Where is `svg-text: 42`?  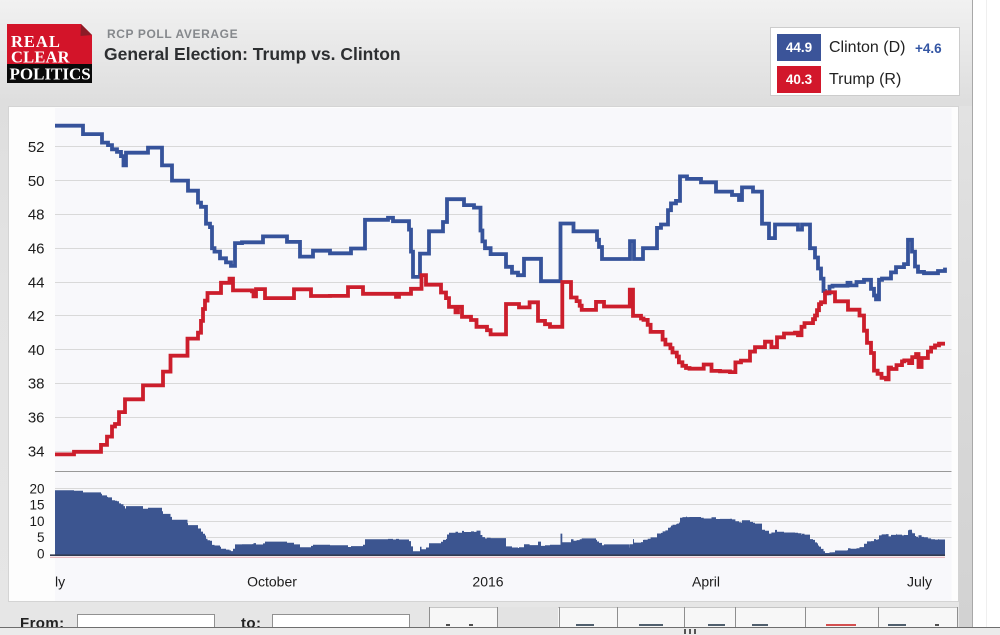
svg-text: 42 is located at coordinates (36, 316).